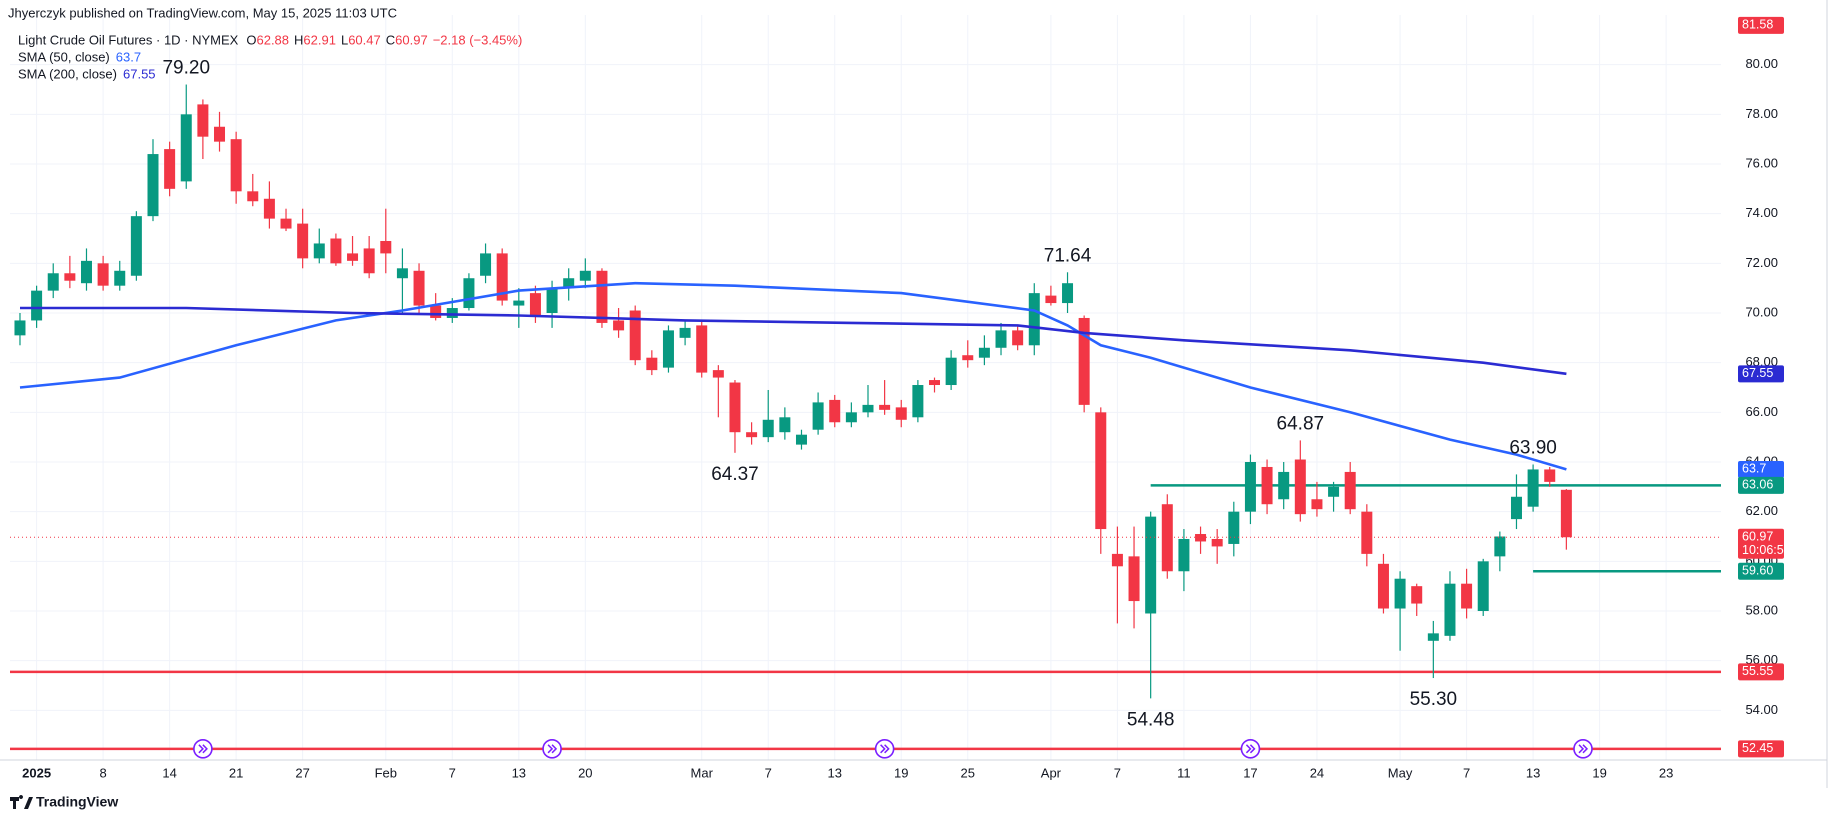 The image size is (1835, 820). I want to click on price-label: 63.7, so click(1754, 469).